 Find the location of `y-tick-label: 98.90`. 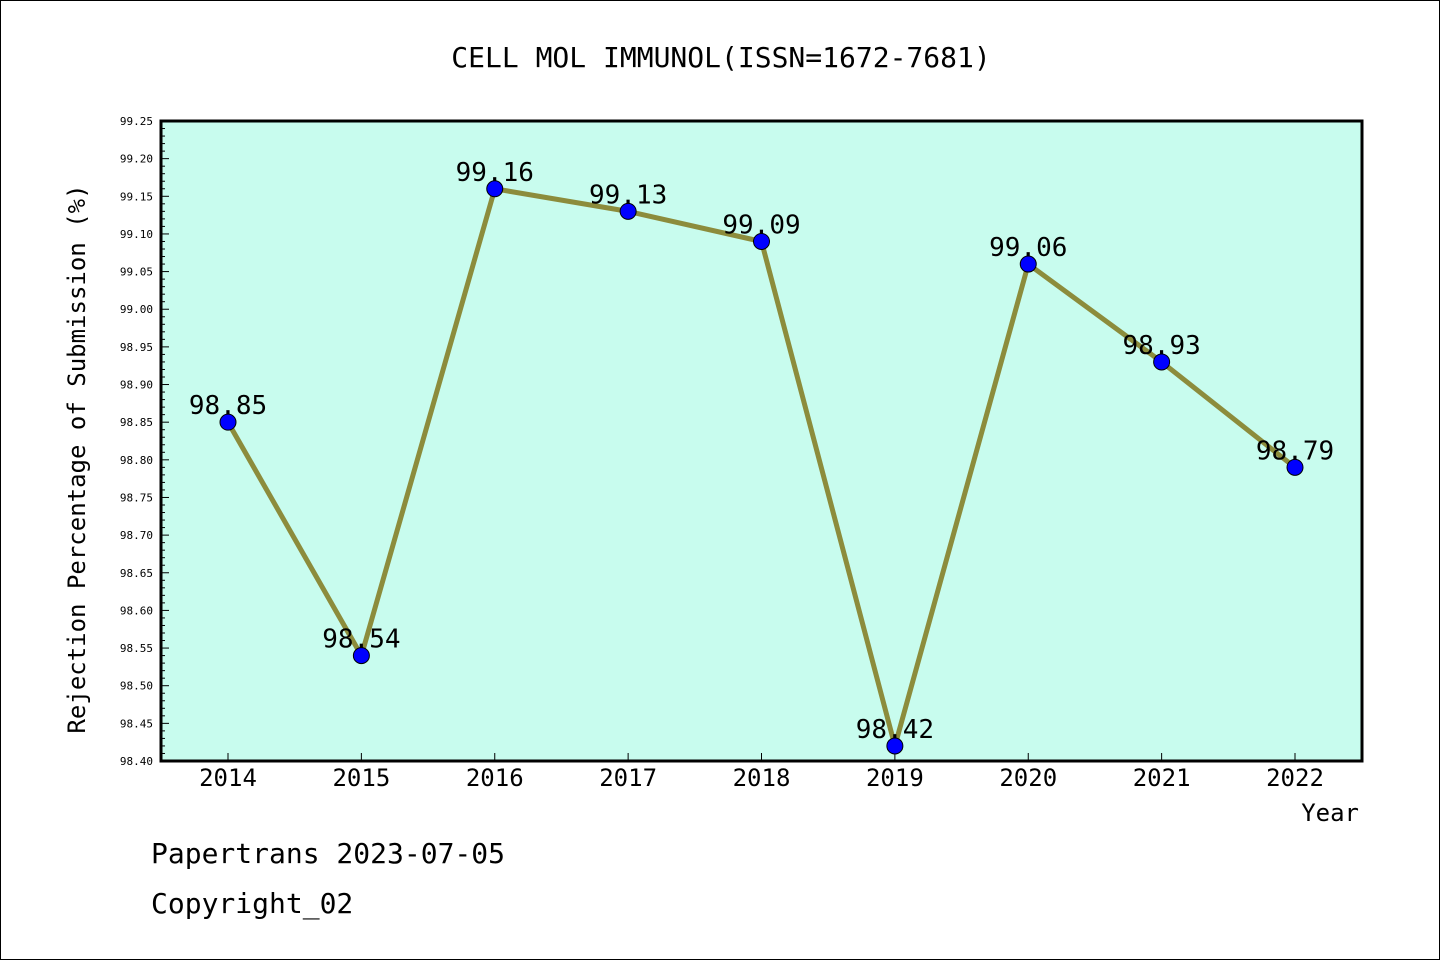

y-tick-label: 98.90 is located at coordinates (136, 385).